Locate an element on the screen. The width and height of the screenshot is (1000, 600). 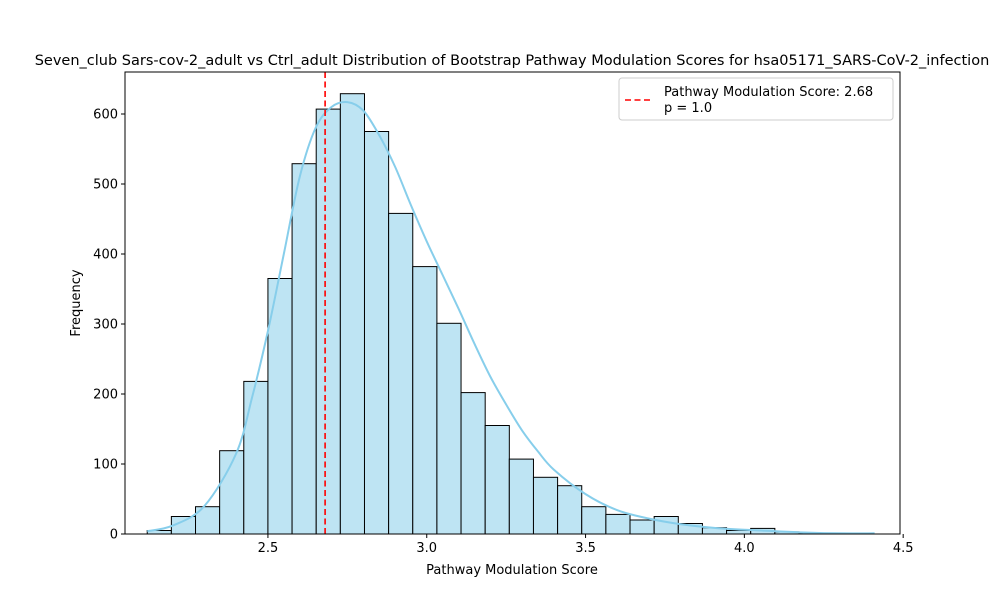
y-tick-label: 200 is located at coordinates (105, 395).